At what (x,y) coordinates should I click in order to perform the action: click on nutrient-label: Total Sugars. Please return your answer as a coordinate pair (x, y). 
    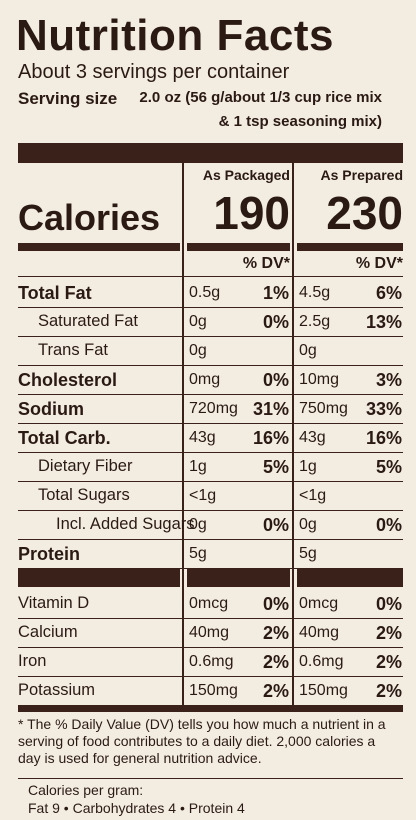
    Looking at the image, I should click on (84, 495).